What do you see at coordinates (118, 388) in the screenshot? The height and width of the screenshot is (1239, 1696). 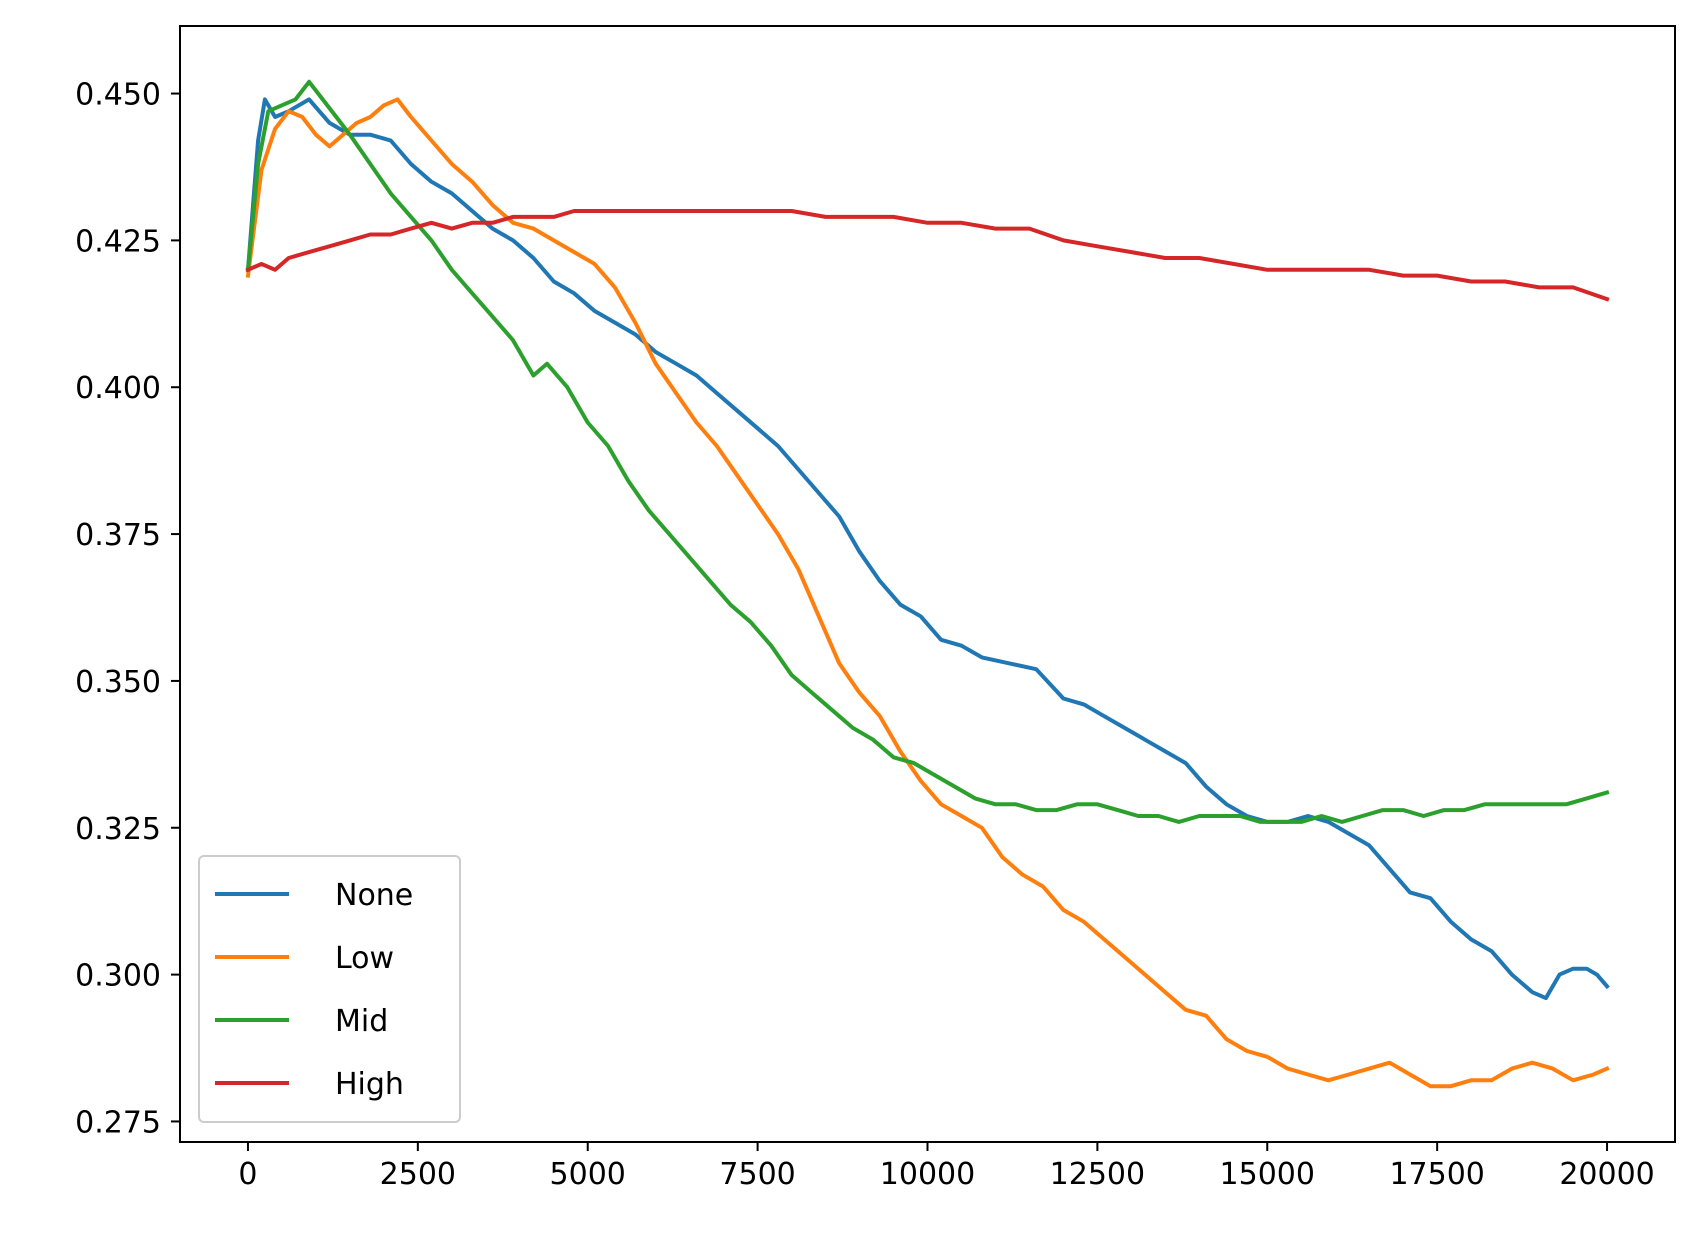 I see `y-tick-label: 0.400` at bounding box center [118, 388].